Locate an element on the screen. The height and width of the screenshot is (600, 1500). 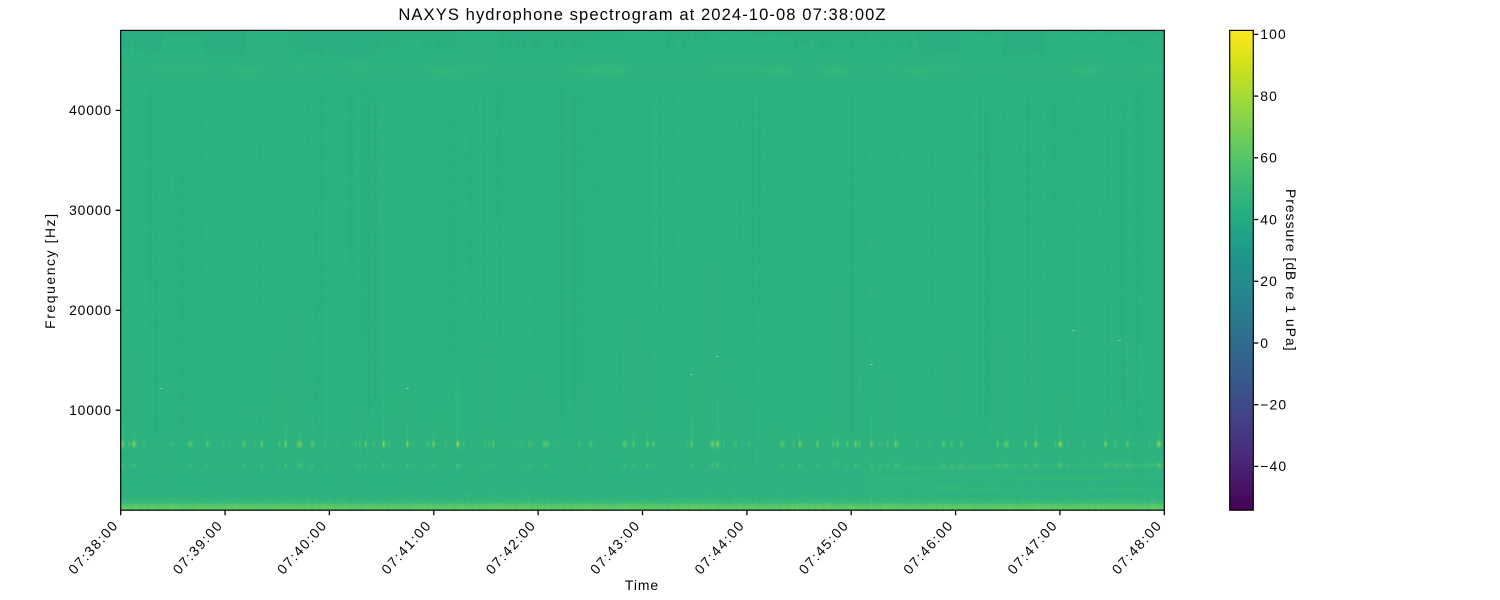
svg-text: 40000 is located at coordinates (90, 110).